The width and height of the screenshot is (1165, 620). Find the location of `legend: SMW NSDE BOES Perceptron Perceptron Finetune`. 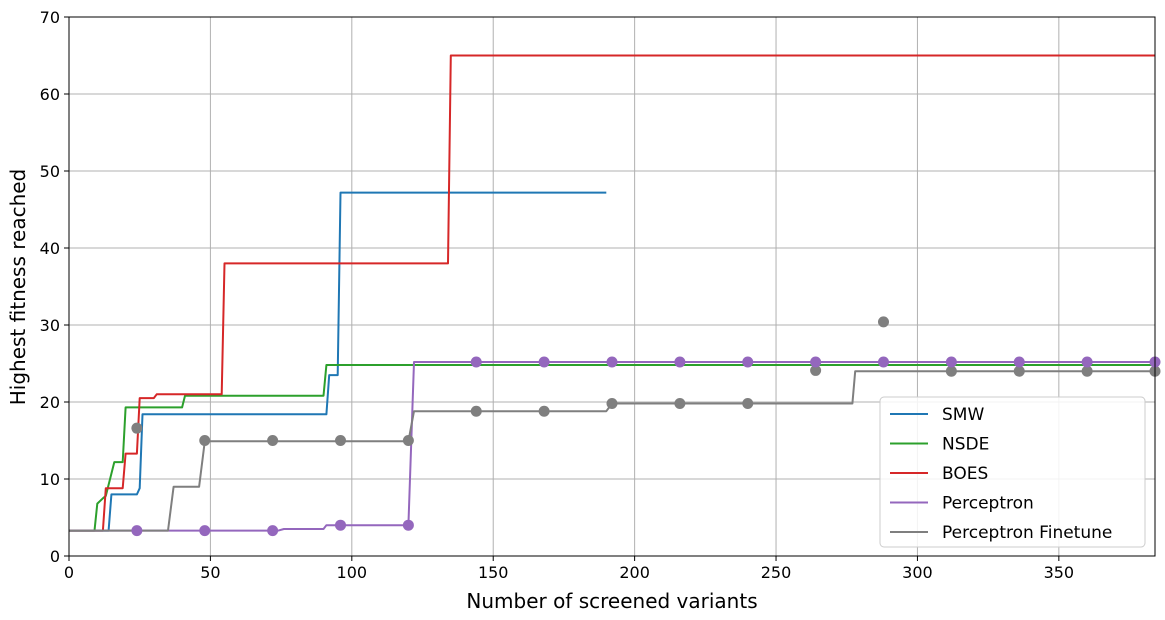

legend: SMW NSDE BOES Perceptron Perceptron Finetune is located at coordinates (1012, 472).